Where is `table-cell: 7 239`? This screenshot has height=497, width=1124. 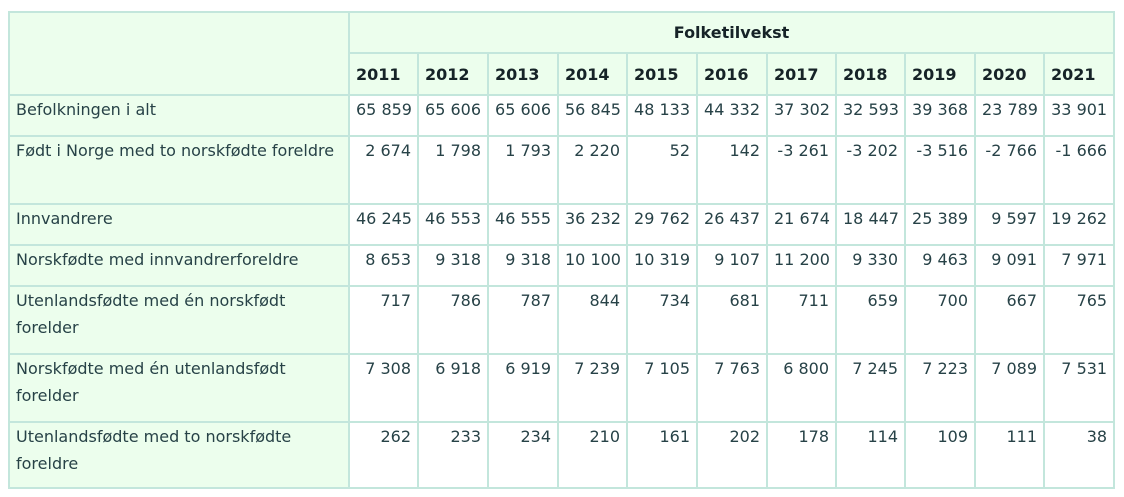 table-cell: 7 239 is located at coordinates (592, 388).